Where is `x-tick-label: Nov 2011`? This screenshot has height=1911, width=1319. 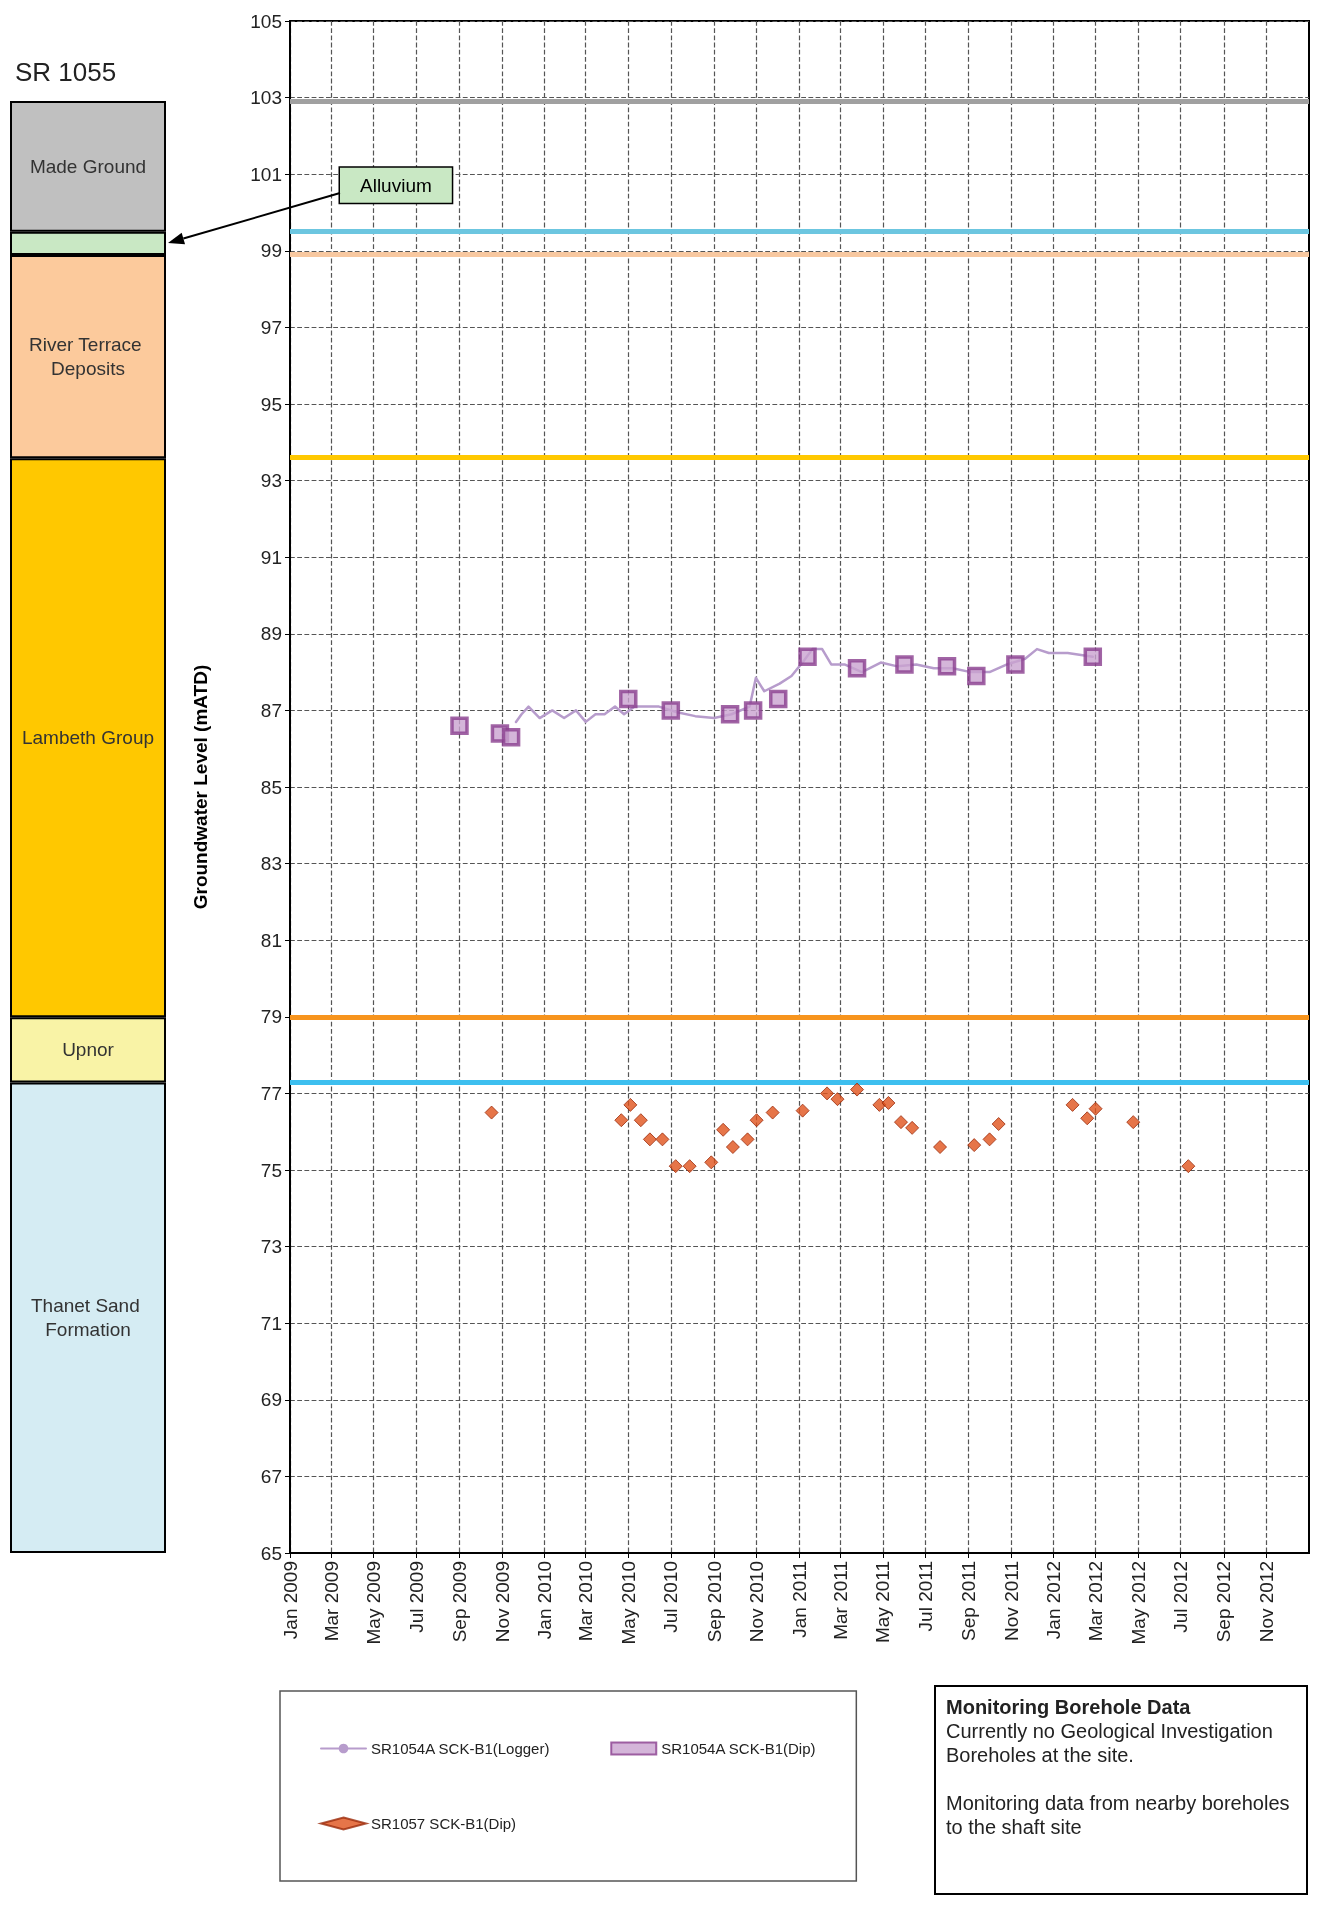
x-tick-label: Nov 2011 is located at coordinates (1011, 1601).